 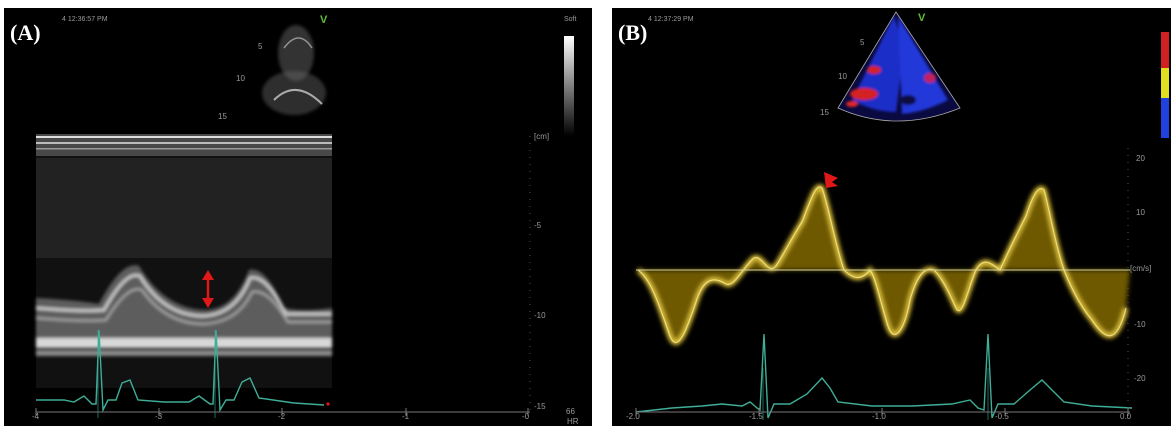 I want to click on time-tick: -1, so click(x=406, y=416).